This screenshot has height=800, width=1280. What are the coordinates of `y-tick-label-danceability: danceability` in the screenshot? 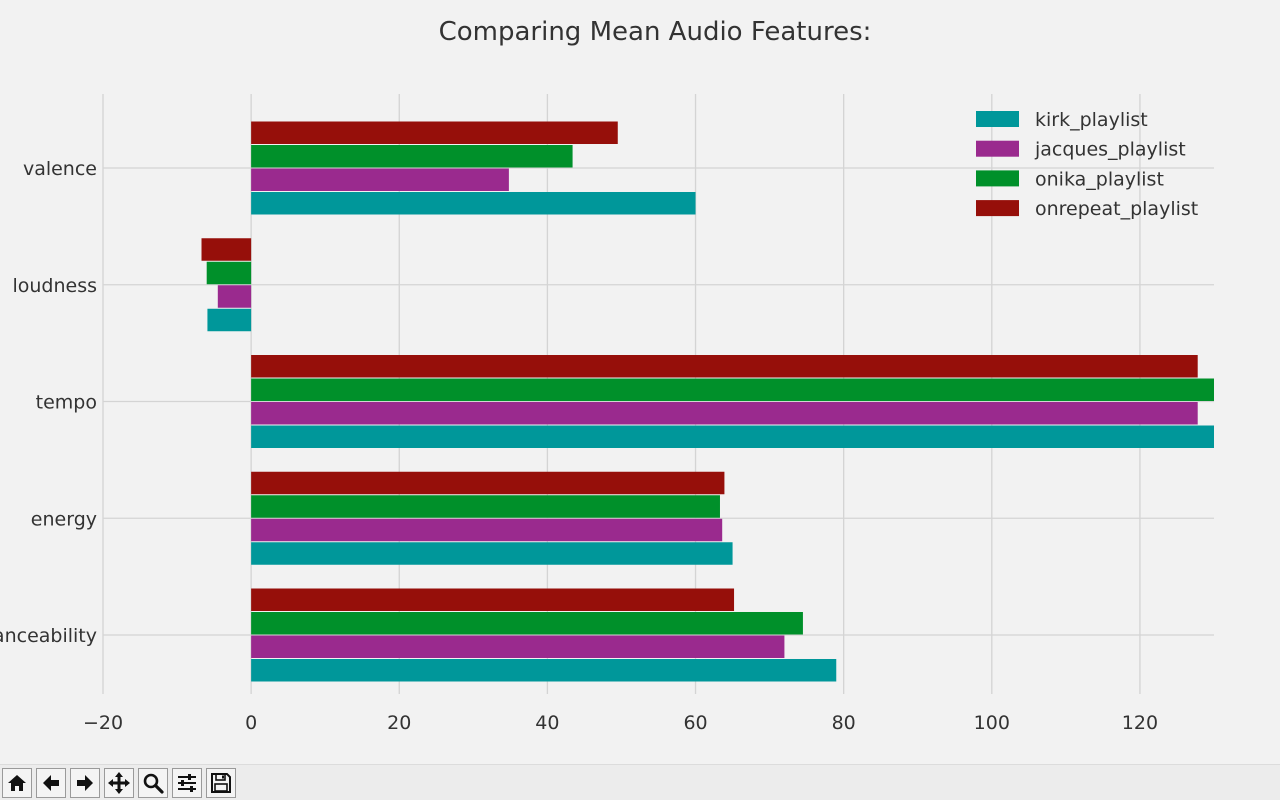 It's located at (48, 636).